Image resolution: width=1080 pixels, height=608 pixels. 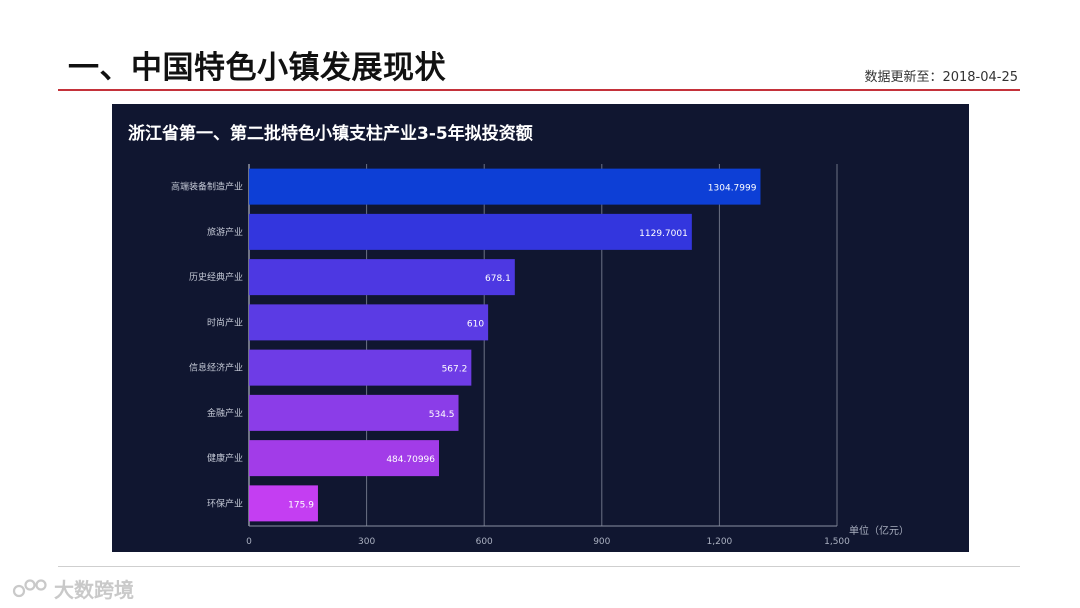 I want to click on unit-label: 单位（亿元）, so click(x=879, y=530).